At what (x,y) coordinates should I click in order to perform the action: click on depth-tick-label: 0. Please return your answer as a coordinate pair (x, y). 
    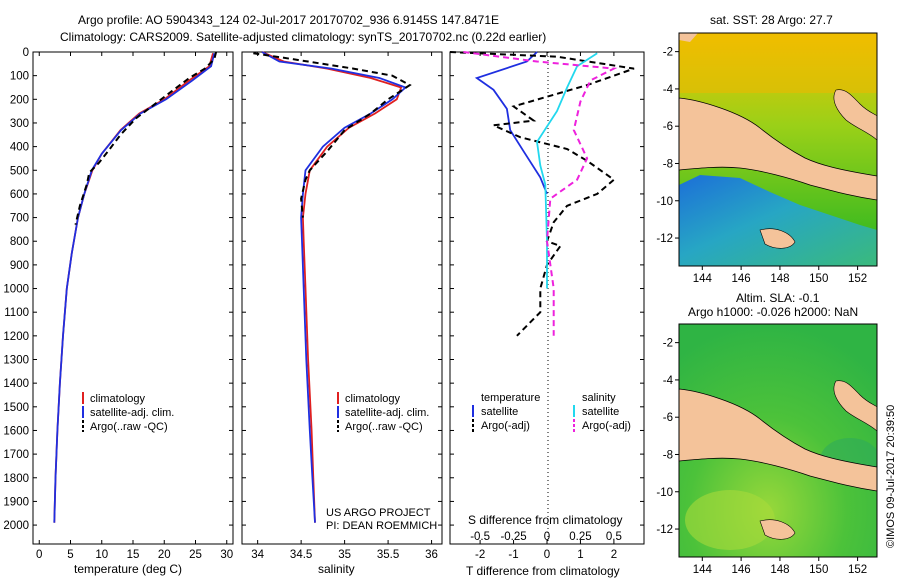
    Looking at the image, I should click on (26, 53).